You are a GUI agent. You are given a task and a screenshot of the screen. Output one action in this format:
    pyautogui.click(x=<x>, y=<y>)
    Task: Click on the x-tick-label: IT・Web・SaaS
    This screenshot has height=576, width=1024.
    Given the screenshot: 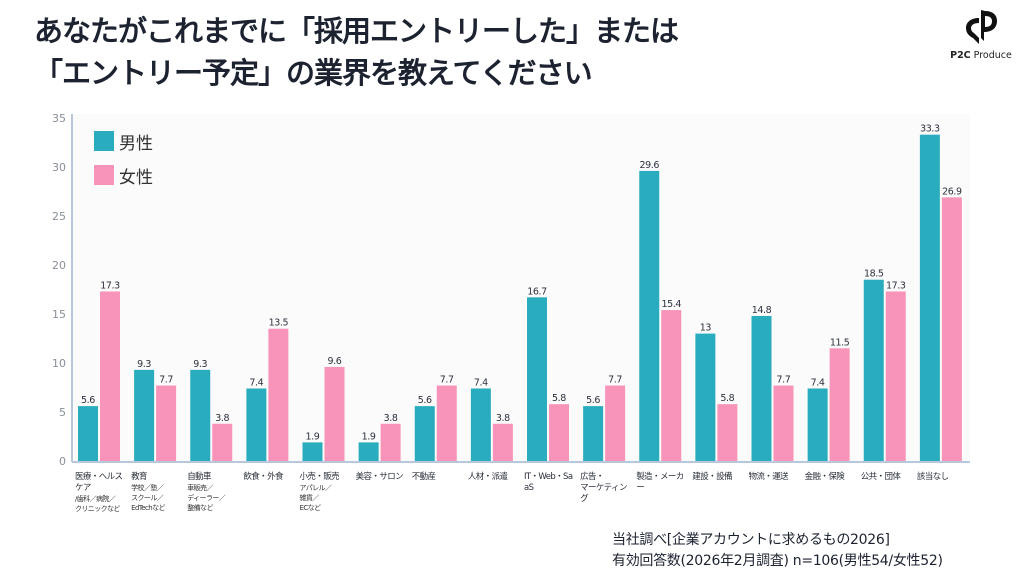 What is the action you would take?
    pyautogui.click(x=550, y=483)
    